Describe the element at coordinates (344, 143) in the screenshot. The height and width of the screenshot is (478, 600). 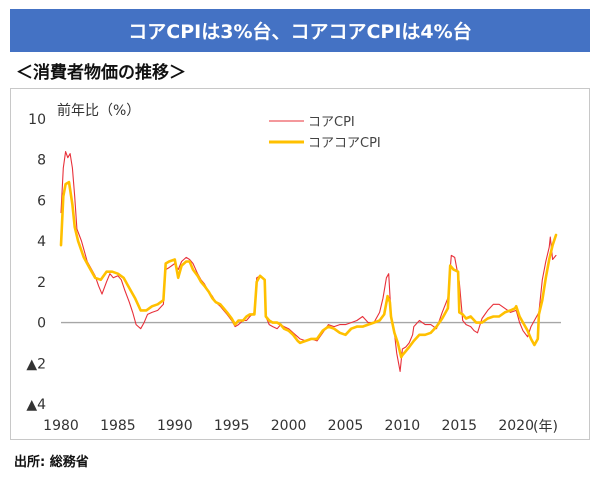
I see `legend-label-core-core-cpi: コアコアCPI` at that location.